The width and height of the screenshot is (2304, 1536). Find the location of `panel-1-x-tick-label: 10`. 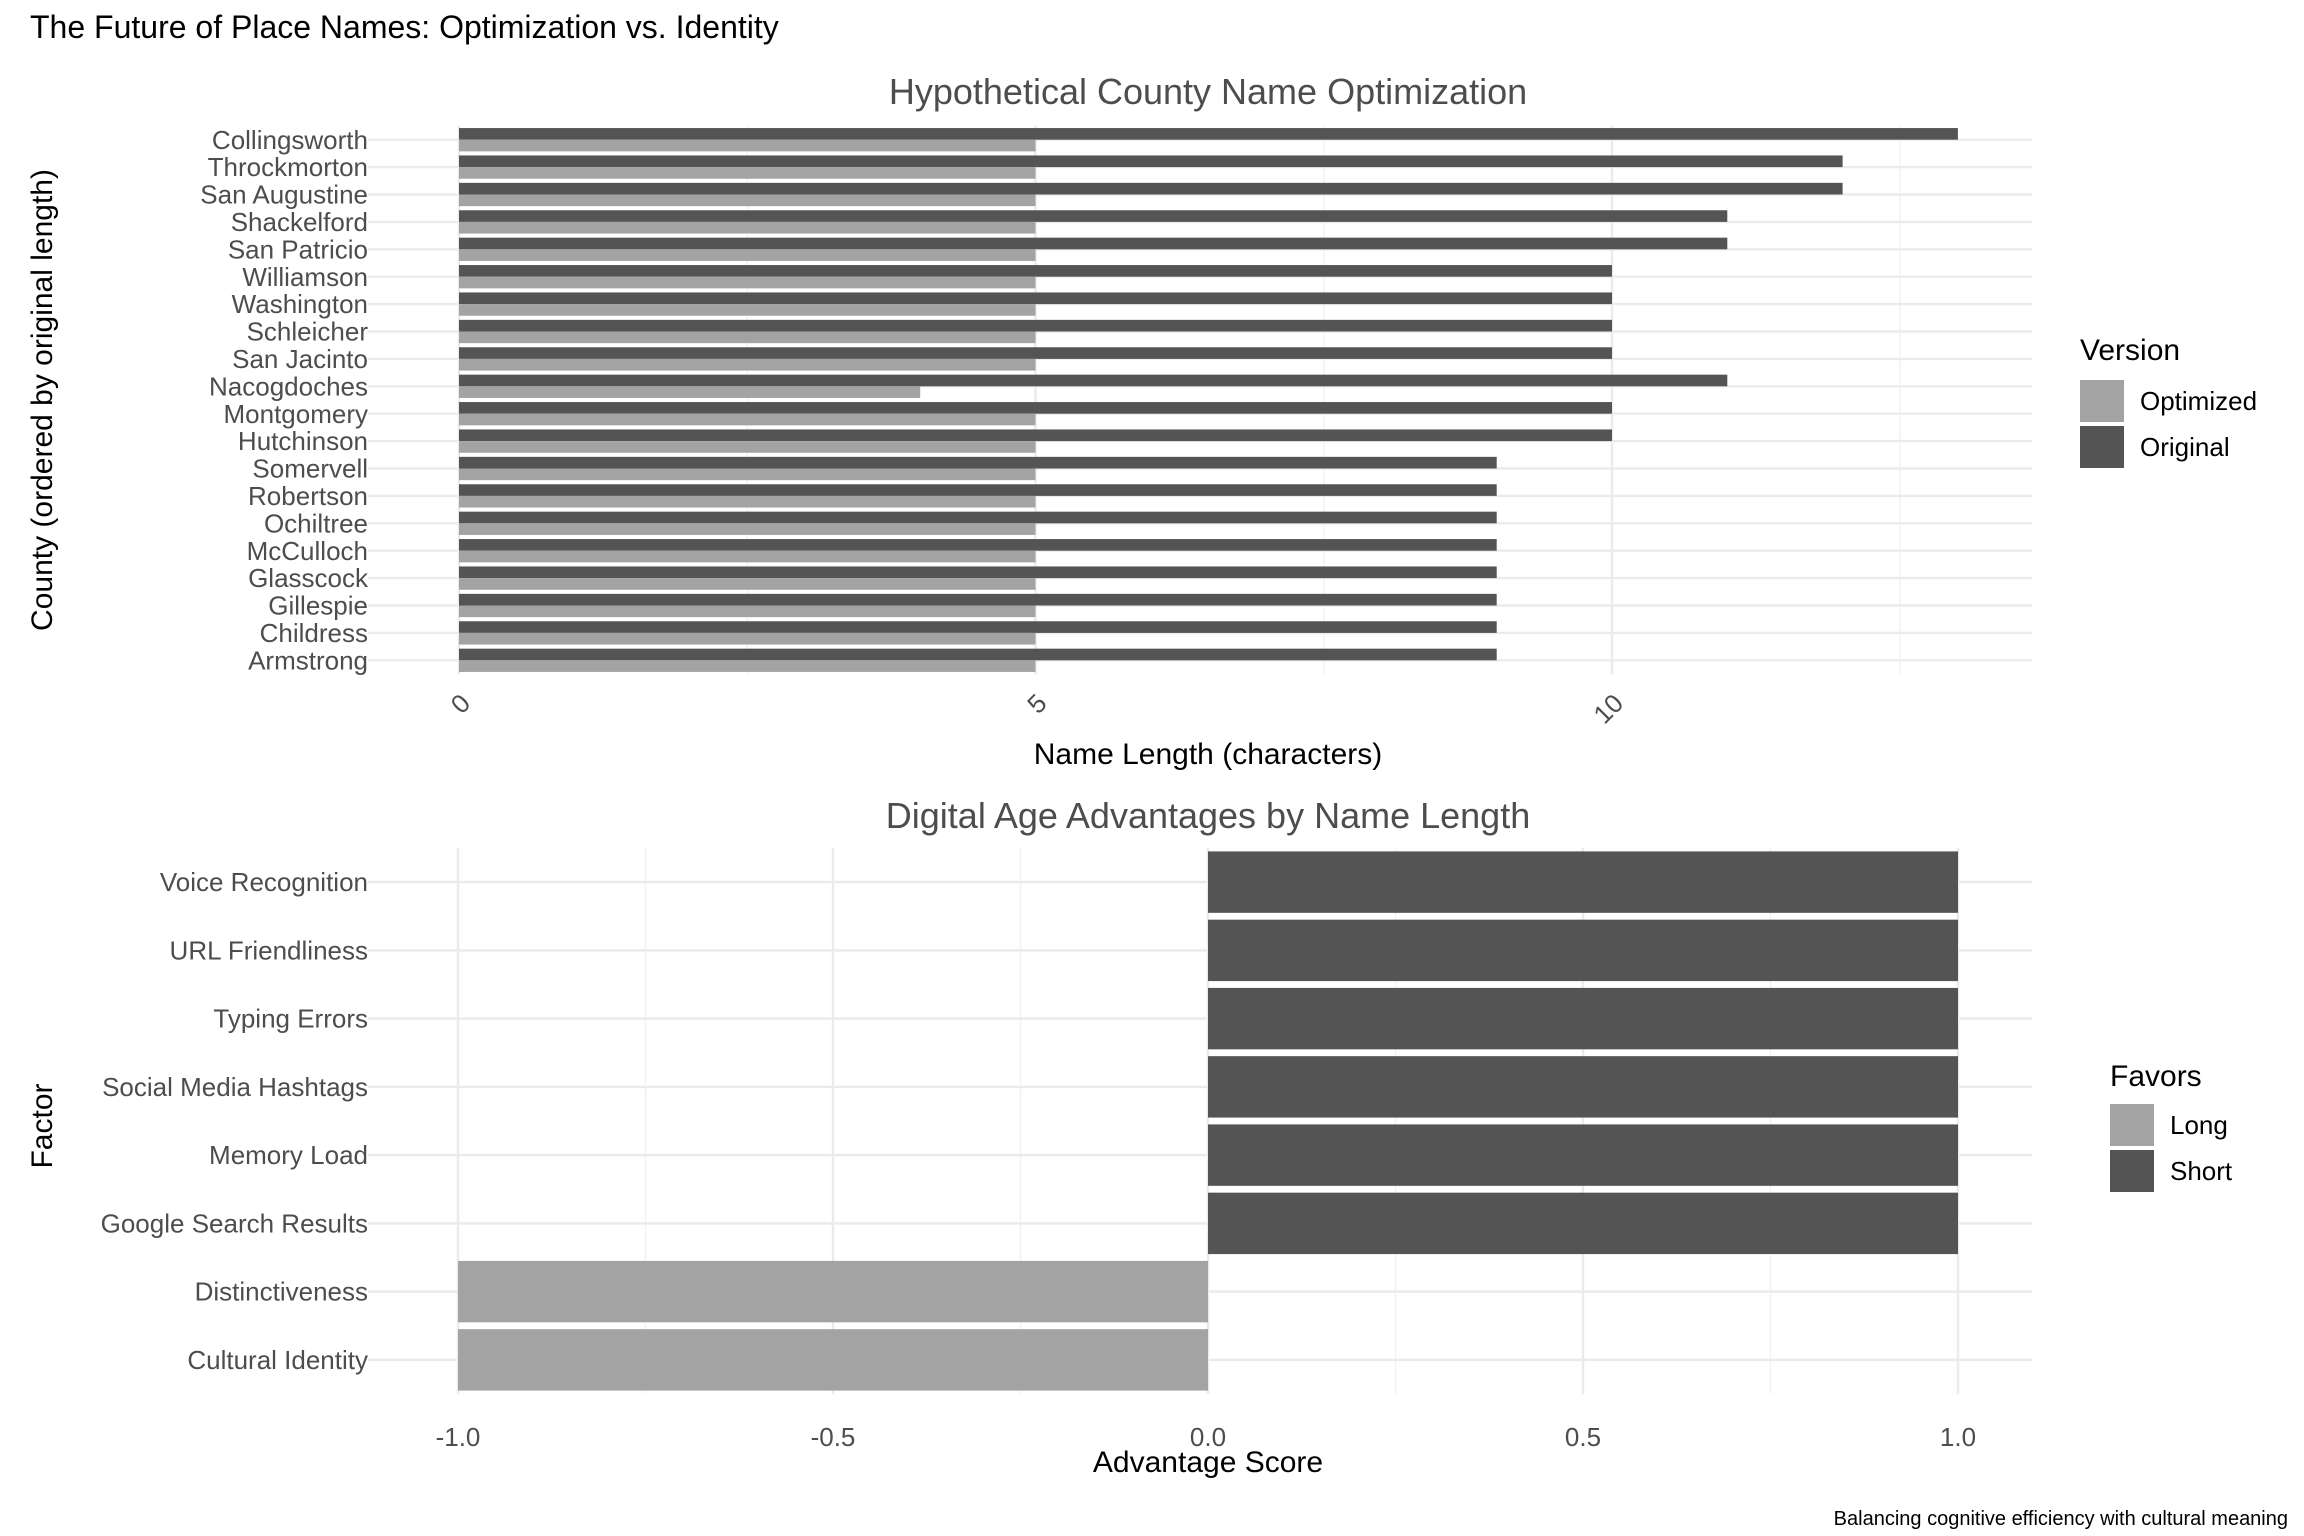

panel-1-x-tick-label: 10 is located at coordinates (1608, 709).